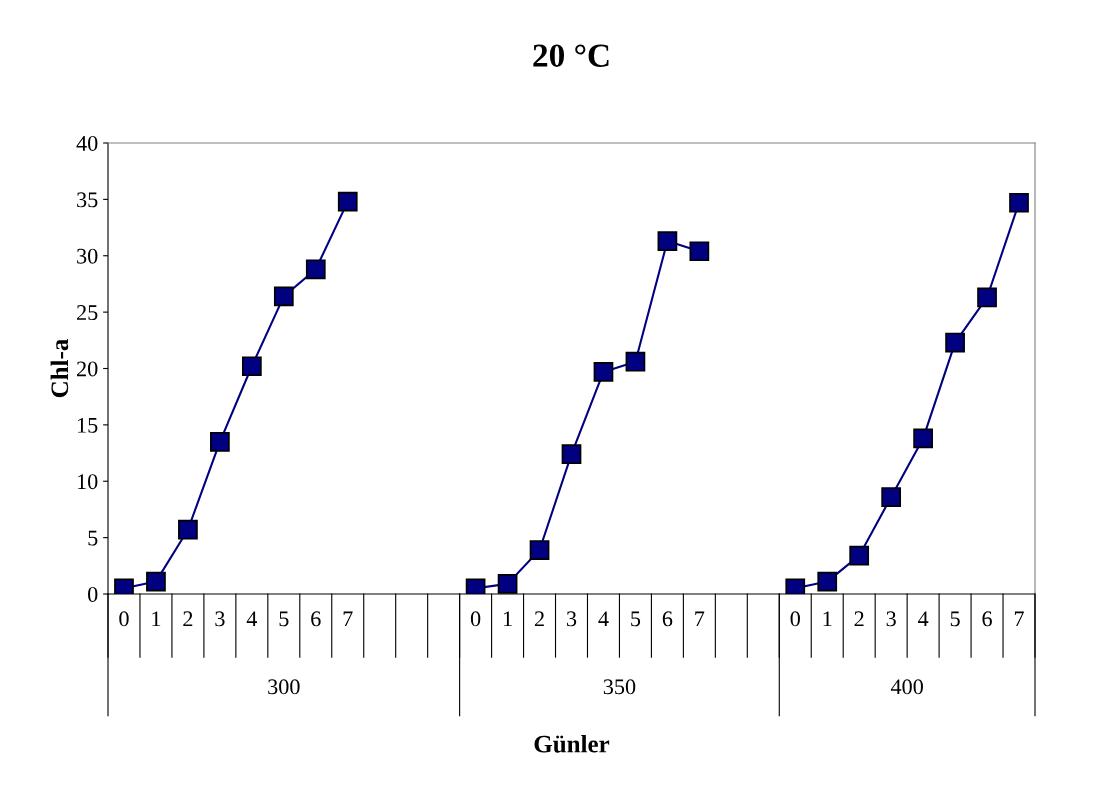  I want to click on text: 300, so click(284, 687).